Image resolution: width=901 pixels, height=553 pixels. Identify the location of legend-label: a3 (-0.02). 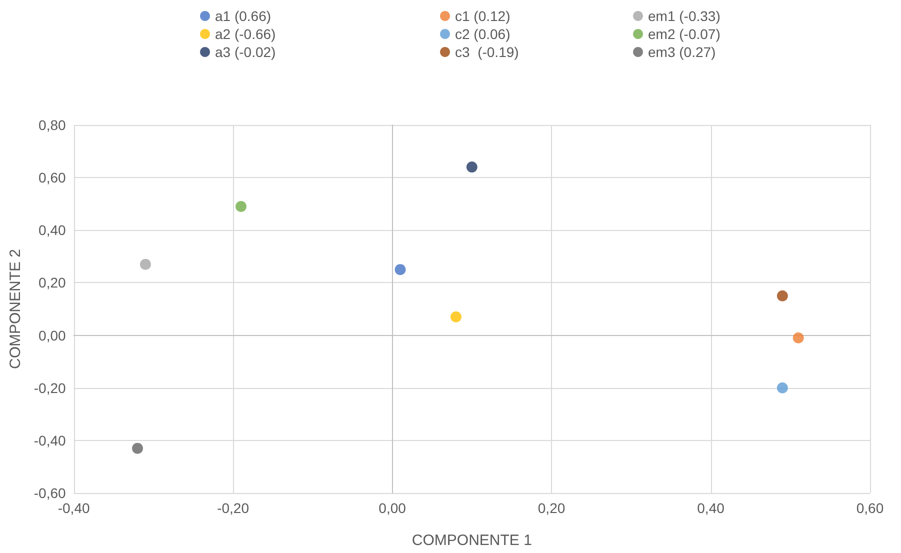
(245, 52).